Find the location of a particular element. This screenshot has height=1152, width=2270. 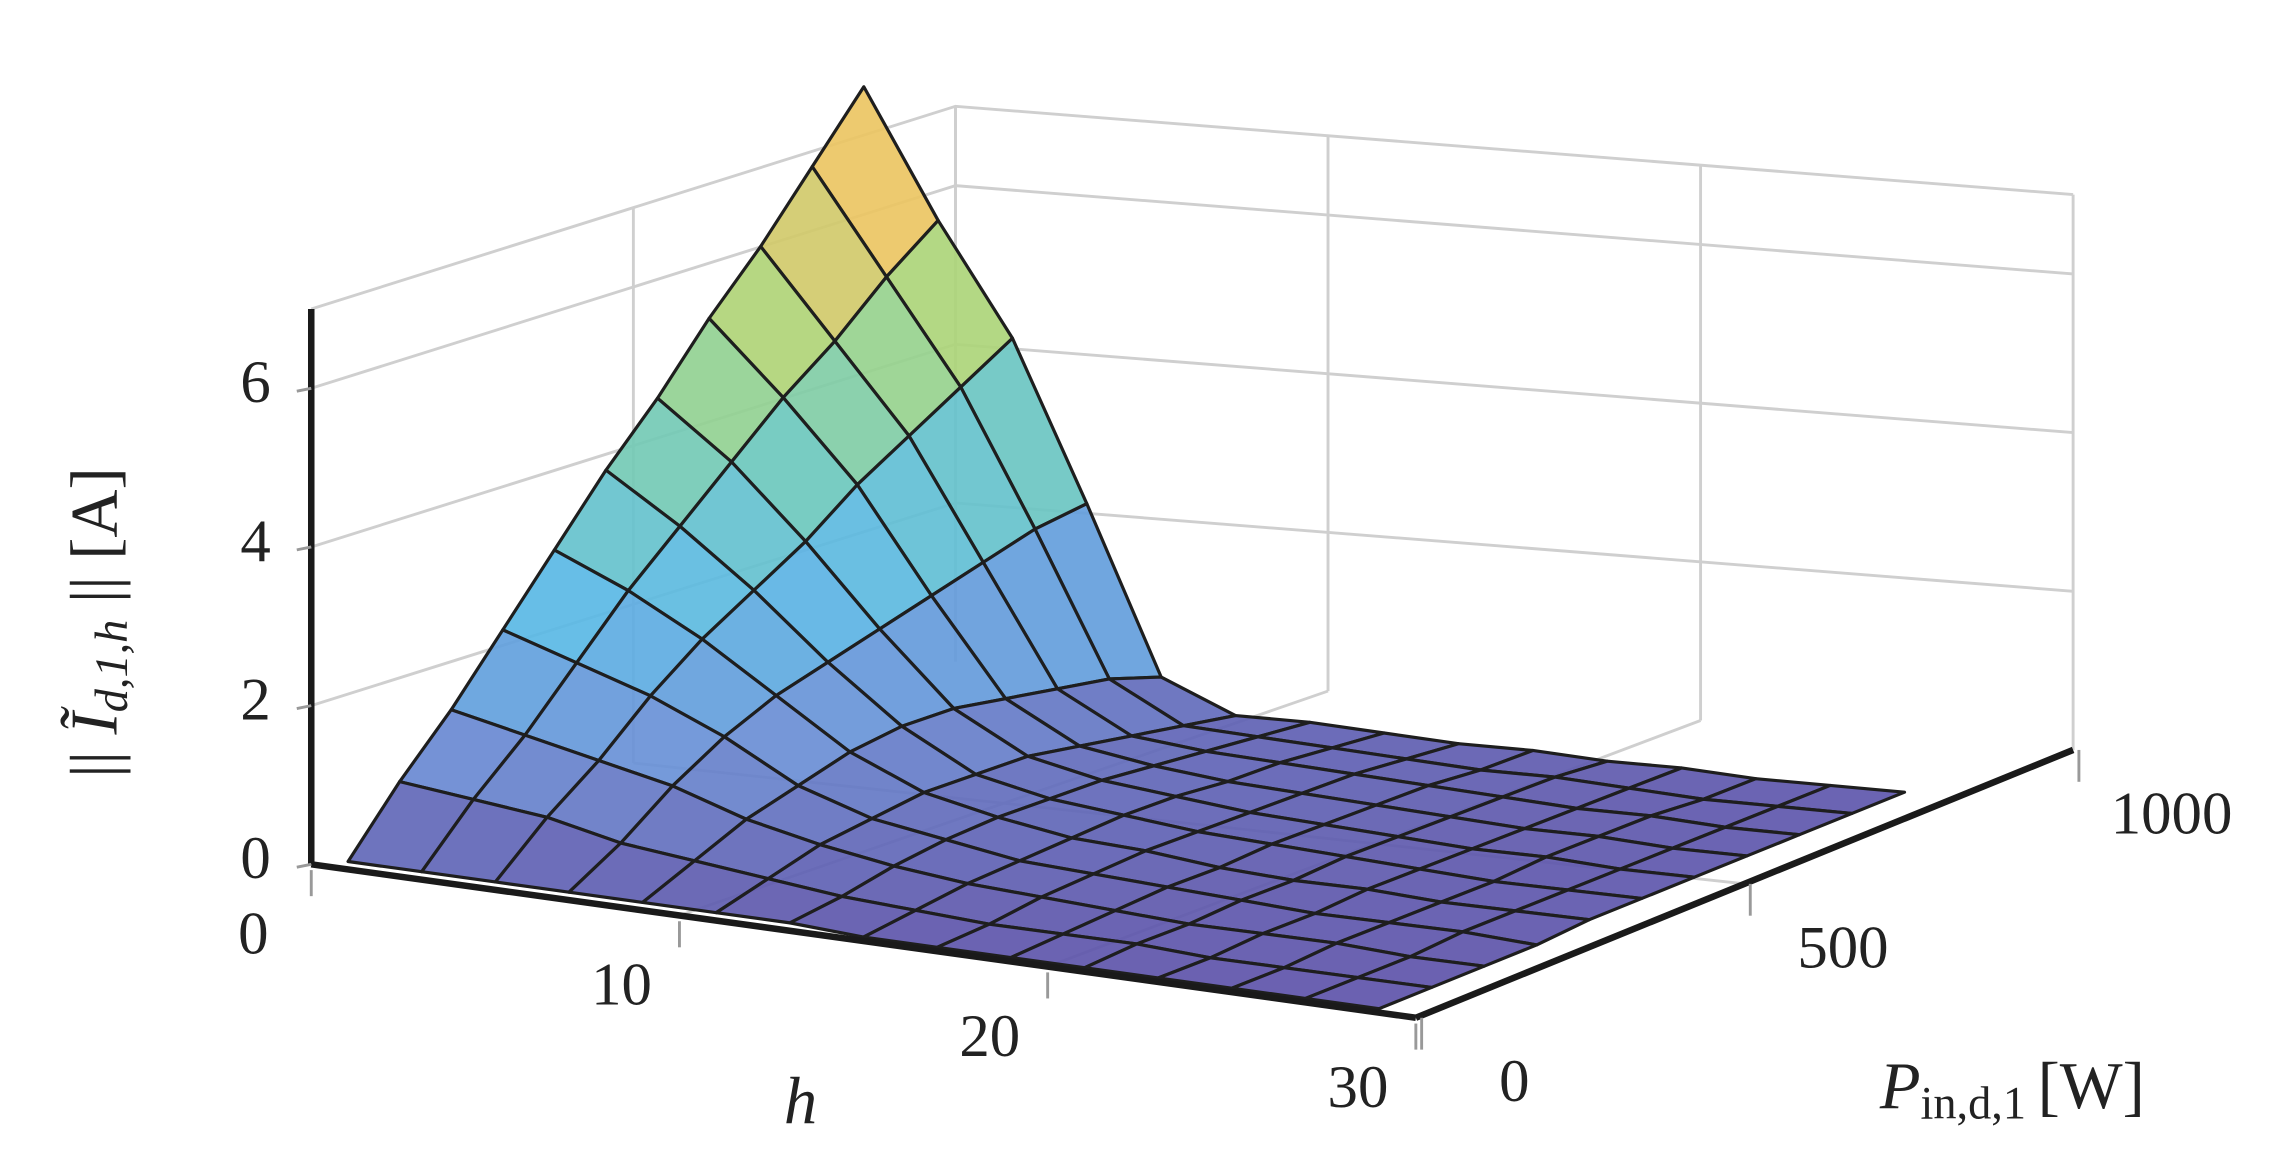

surface-face is located at coordinates (1368, 993).